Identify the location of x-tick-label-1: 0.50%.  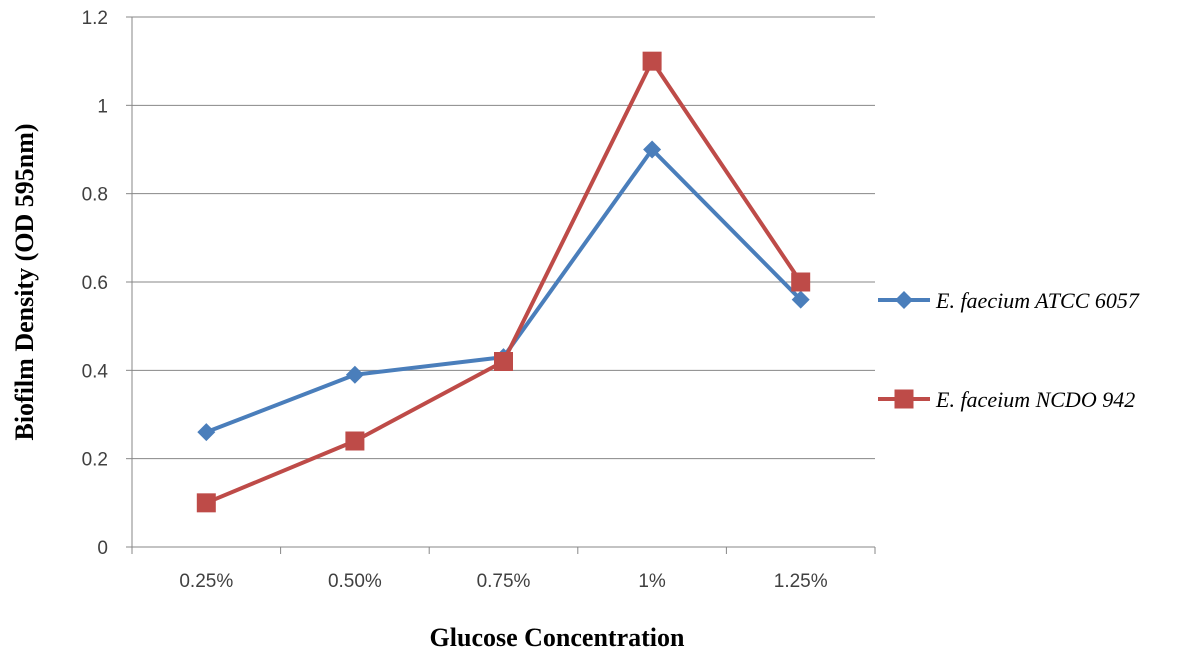
(355, 581).